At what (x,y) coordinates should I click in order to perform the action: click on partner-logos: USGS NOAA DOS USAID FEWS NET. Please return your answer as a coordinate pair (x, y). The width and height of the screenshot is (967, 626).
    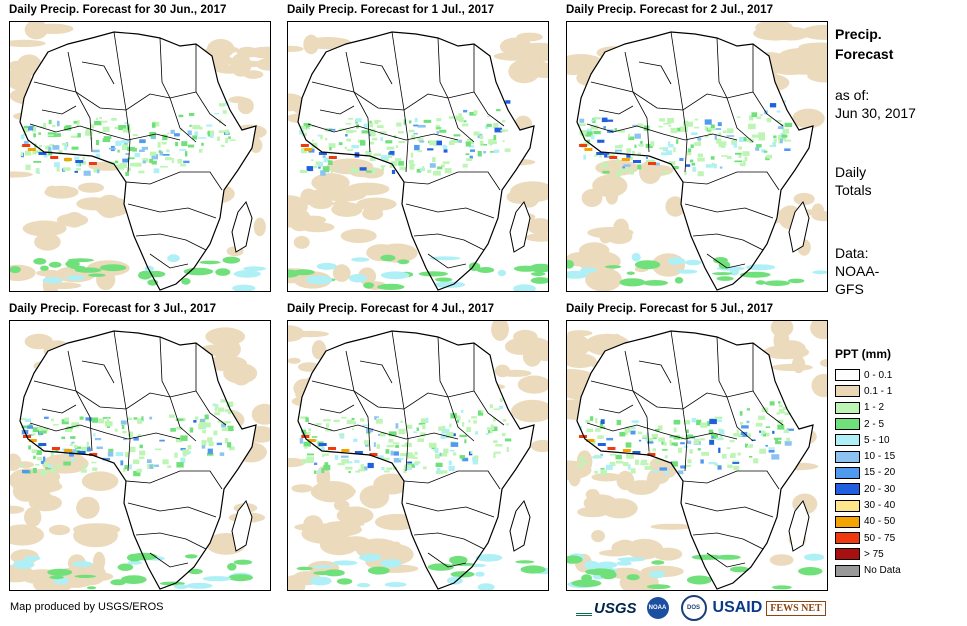
    Looking at the image, I should click on (701, 608).